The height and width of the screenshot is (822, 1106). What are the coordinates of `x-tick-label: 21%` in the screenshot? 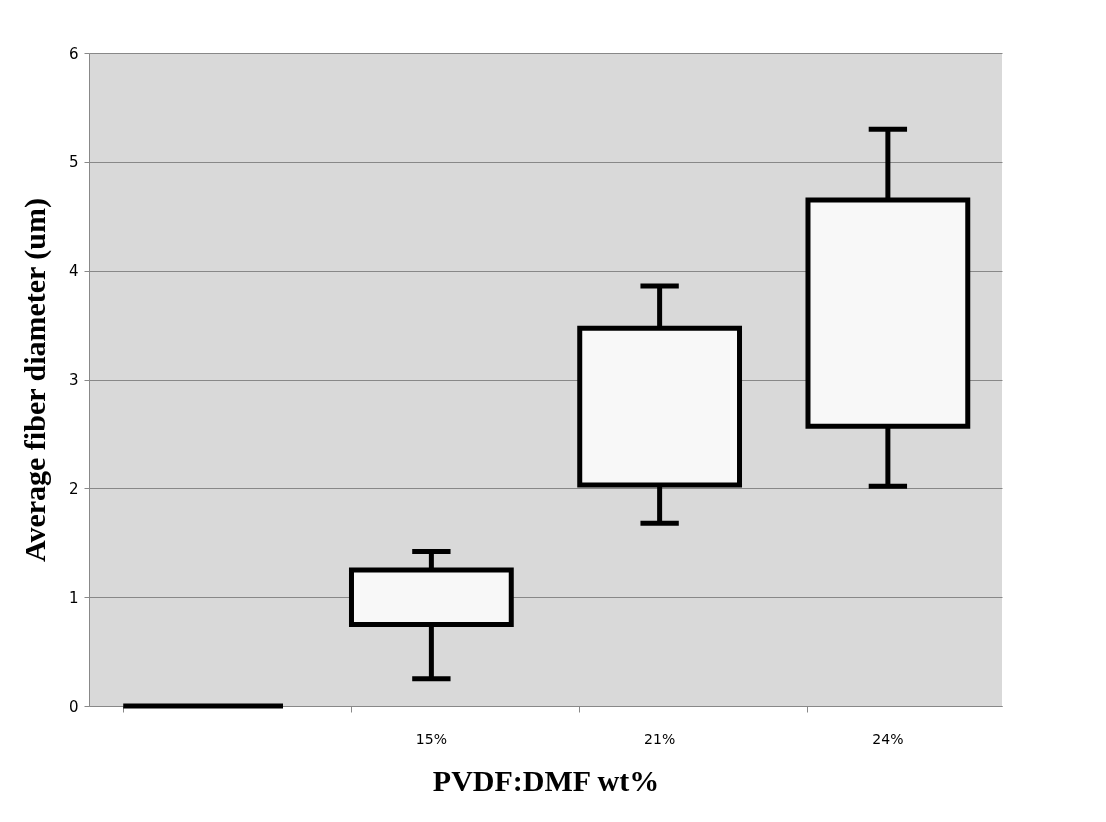 It's located at (660, 738).